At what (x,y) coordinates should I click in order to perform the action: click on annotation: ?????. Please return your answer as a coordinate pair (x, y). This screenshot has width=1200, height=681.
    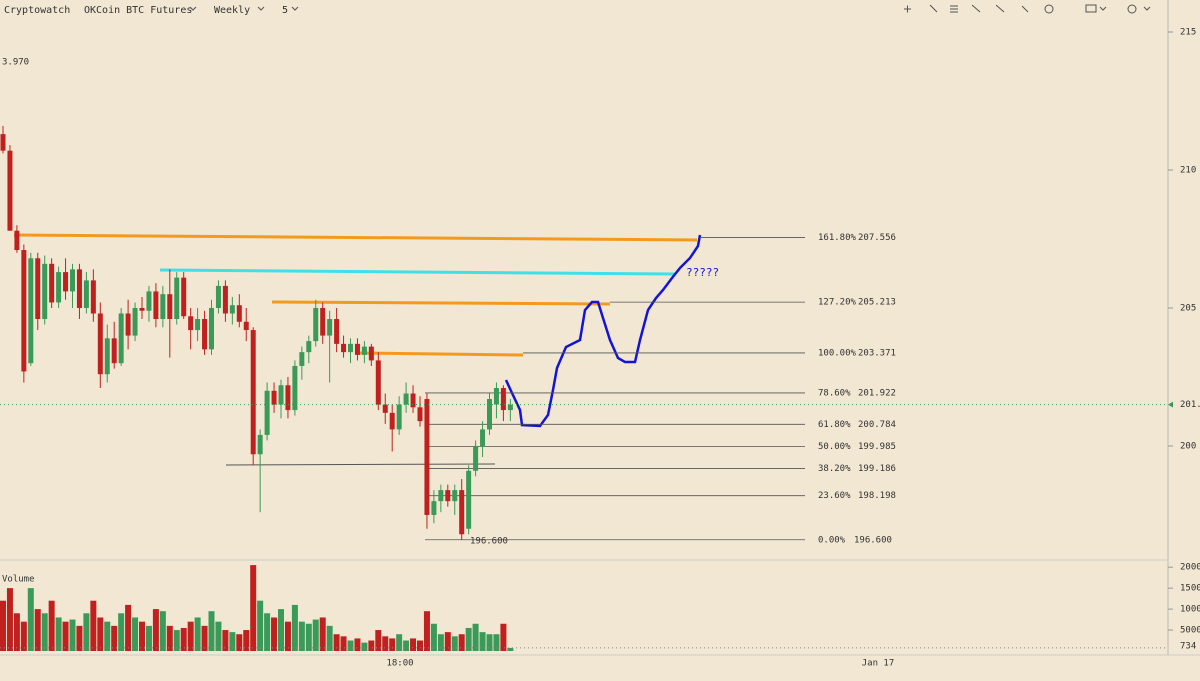
    Looking at the image, I should click on (702, 272).